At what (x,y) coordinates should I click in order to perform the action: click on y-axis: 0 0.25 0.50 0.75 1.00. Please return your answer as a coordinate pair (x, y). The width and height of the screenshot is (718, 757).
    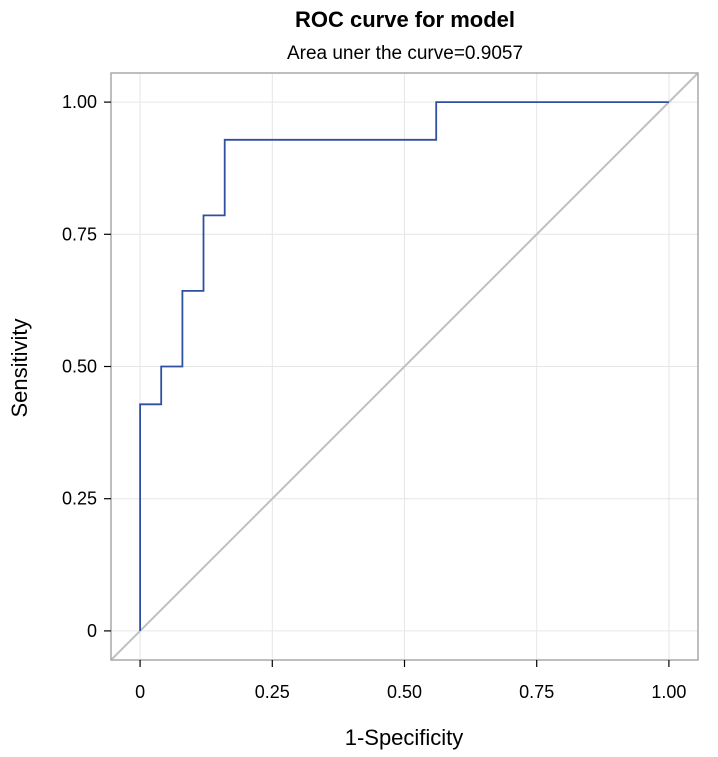
    Looking at the image, I should click on (86, 366).